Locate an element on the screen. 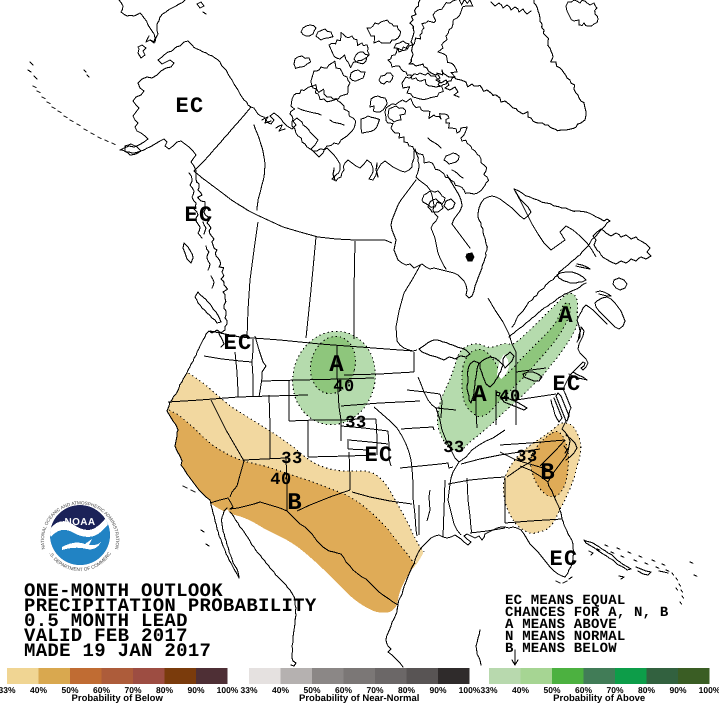 The width and height of the screenshot is (719, 712). svg-text: B MEANS BELOW is located at coordinates (561, 649).